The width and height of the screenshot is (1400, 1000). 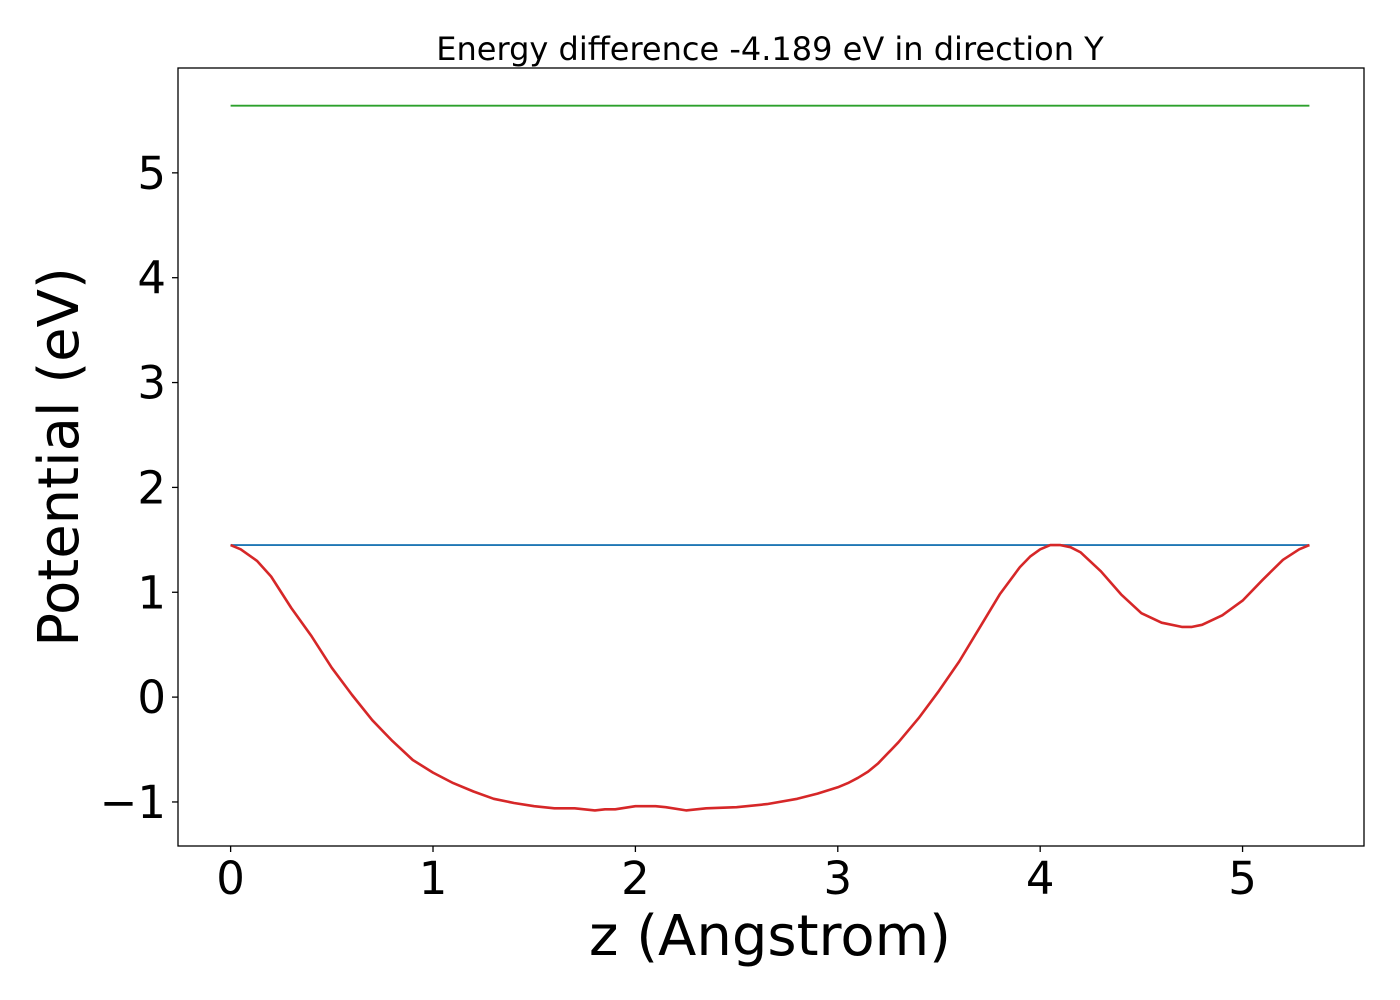 I want to click on y-tick-label: −1, so click(x=133, y=802).